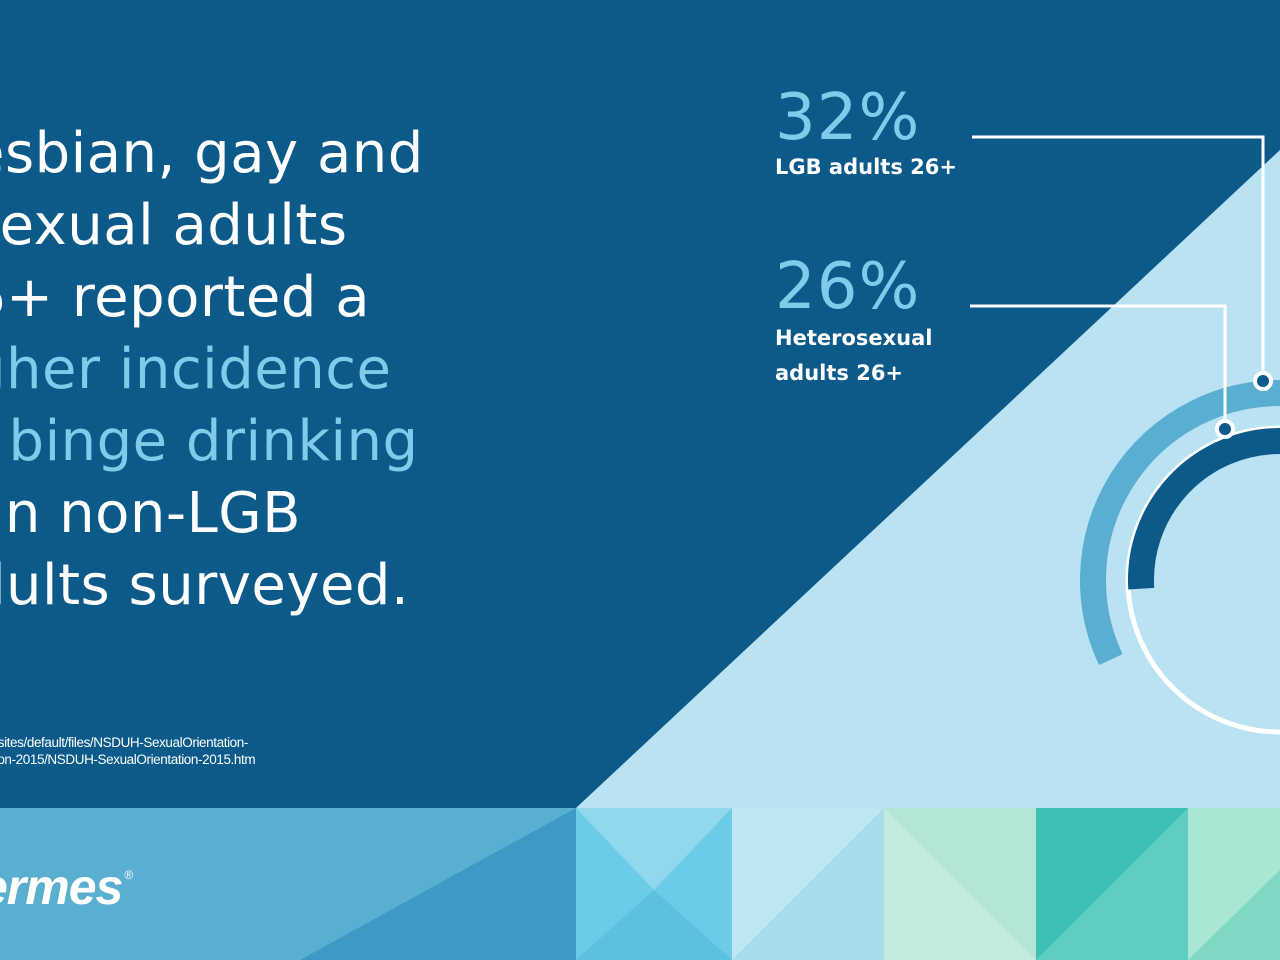  Describe the element at coordinates (174, 225) in the screenshot. I see `headline-line: sexual adults` at that location.